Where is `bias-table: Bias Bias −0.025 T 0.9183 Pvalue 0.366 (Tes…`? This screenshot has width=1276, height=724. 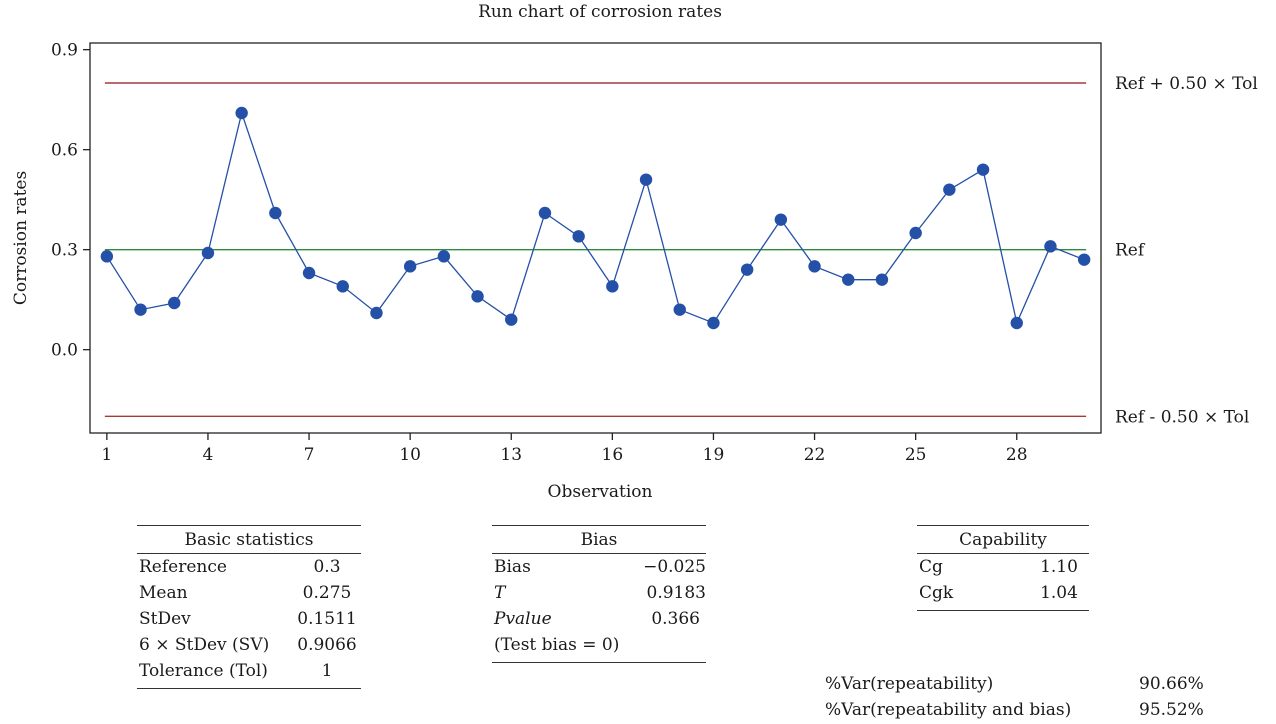
bias-table: Bias Bias −0.025 T 0.9183 Pvalue 0.366 (Tes… is located at coordinates (599, 594).